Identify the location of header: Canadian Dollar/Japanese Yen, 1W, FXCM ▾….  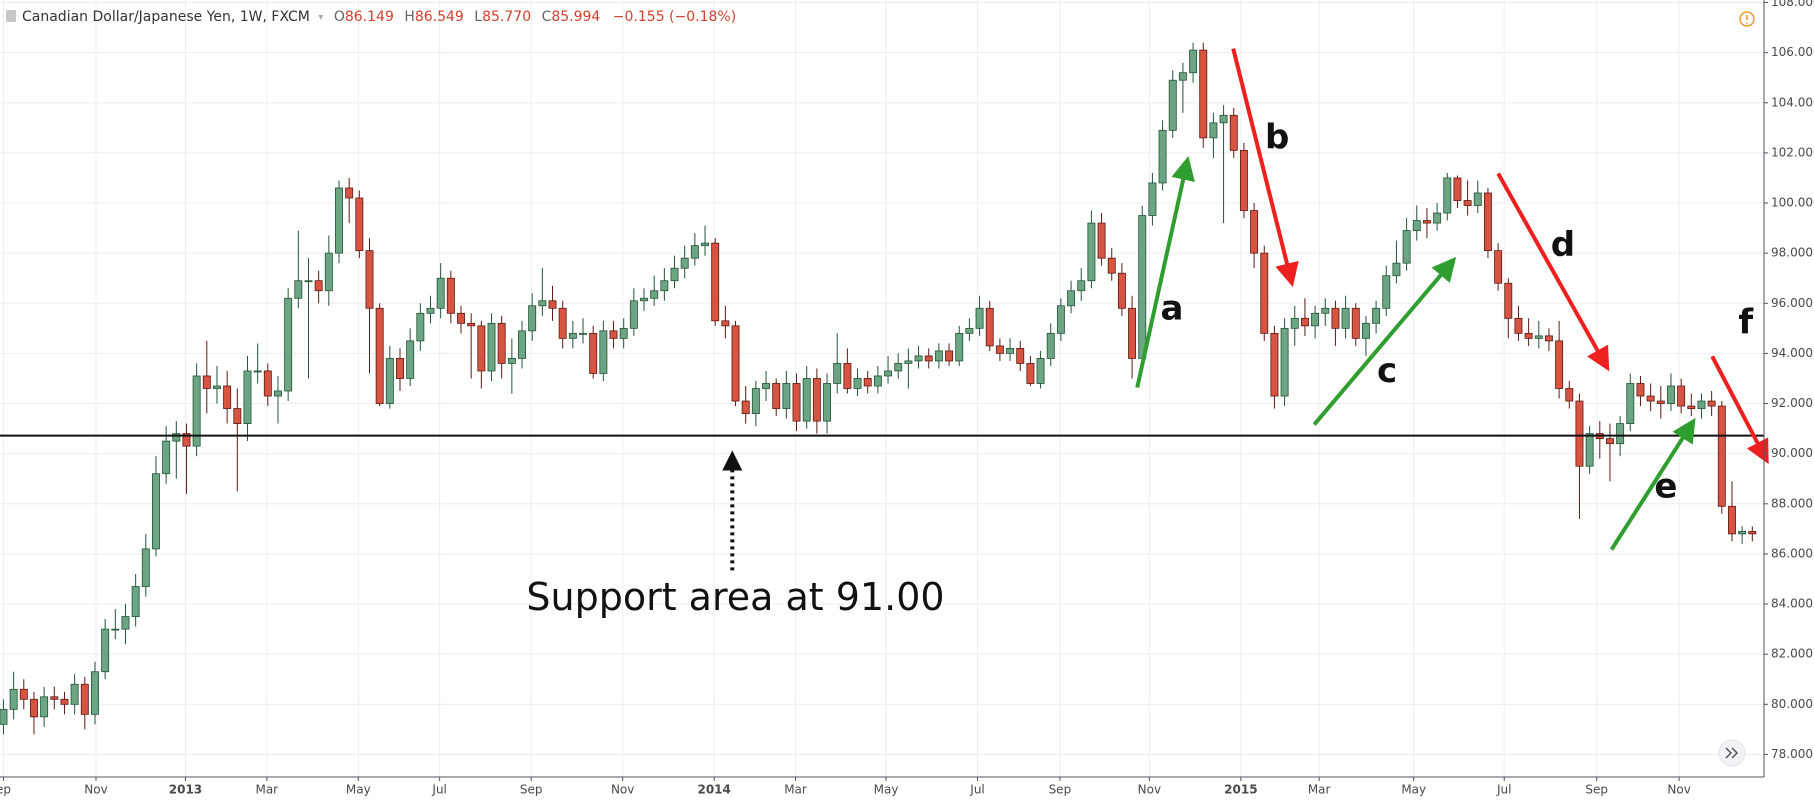
(379, 17).